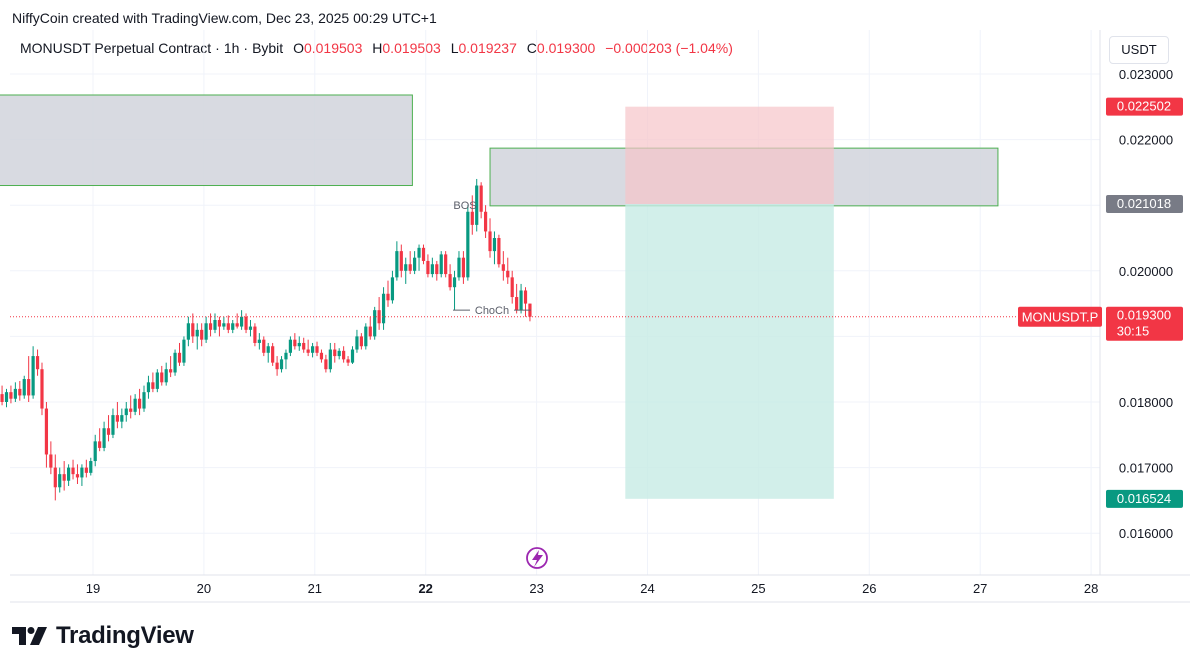  I want to click on change-value: −0.000203 (−1.04%), so click(669, 48).